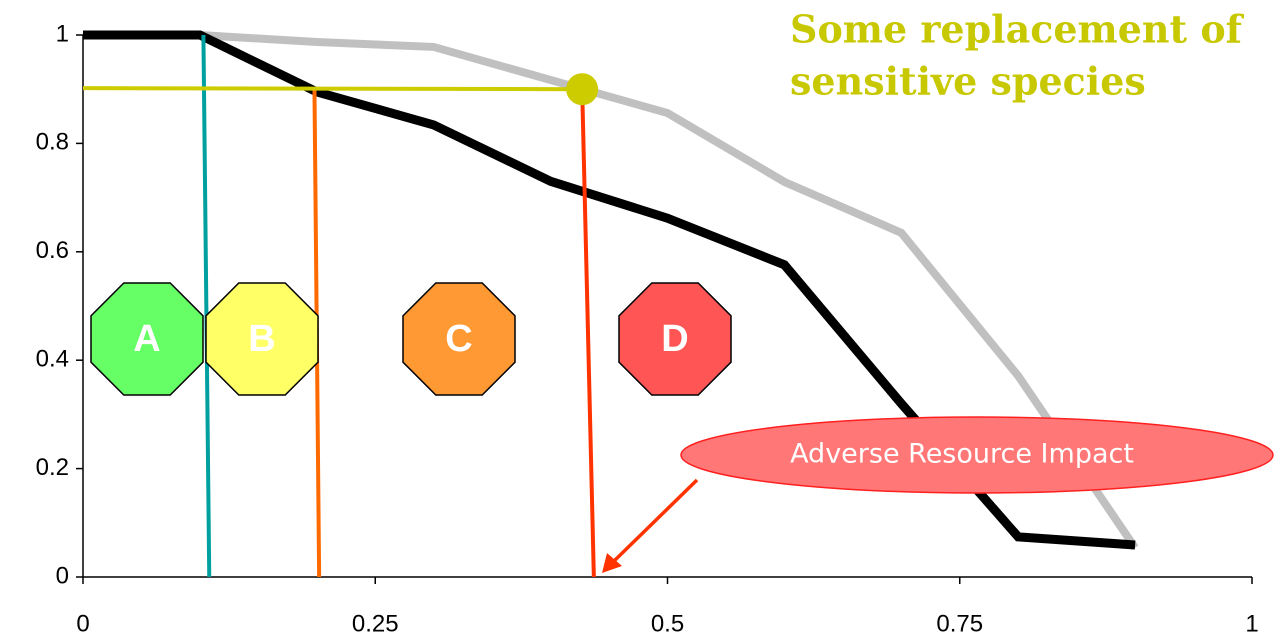 The height and width of the screenshot is (643, 1278). I want to click on y-tick-label: 1, so click(62, 33).